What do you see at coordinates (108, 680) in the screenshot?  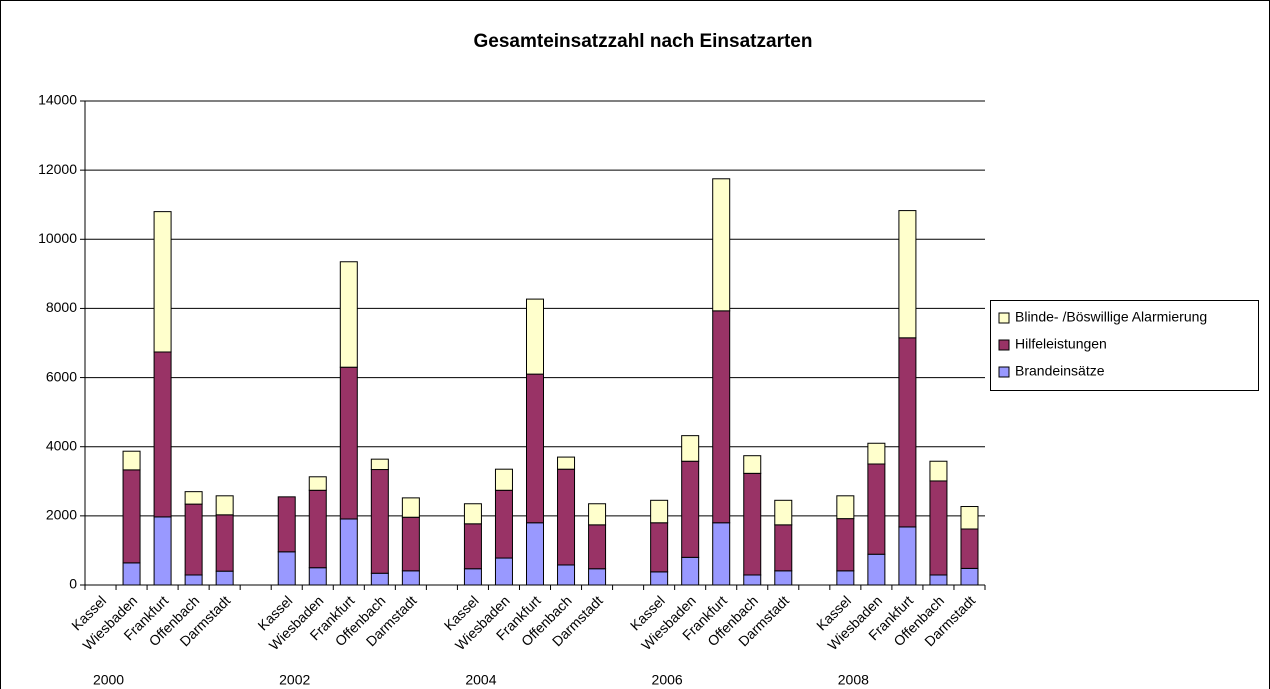 I see `group-label: 2000` at bounding box center [108, 680].